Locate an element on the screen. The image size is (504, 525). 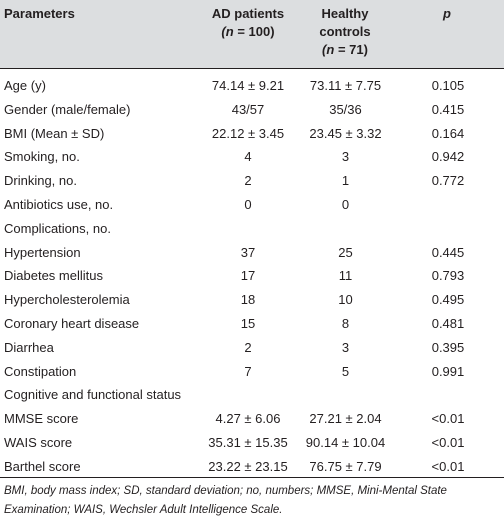
table-row: Hypertension 37 25 0.445 is located at coordinates (252, 253).